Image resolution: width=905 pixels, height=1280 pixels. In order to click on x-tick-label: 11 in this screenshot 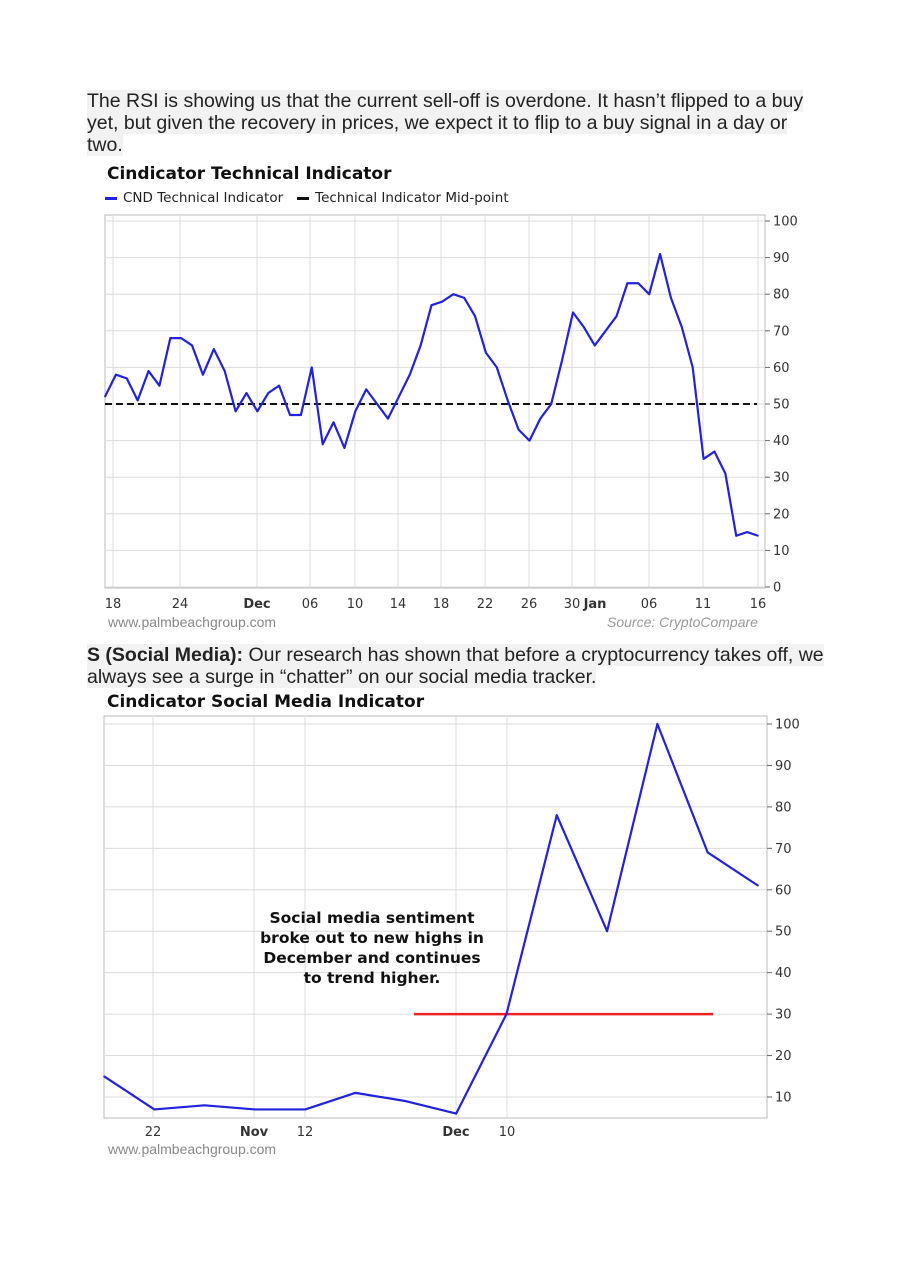, I will do `click(703, 604)`.